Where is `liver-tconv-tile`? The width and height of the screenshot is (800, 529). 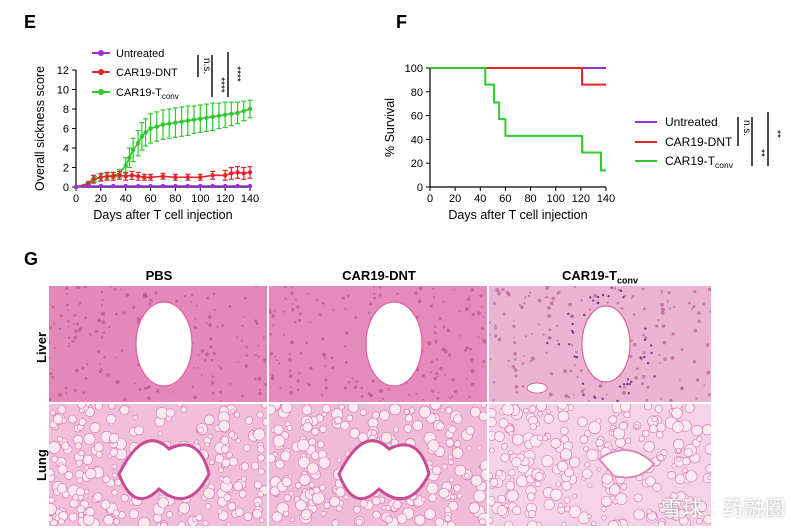
liver-tconv-tile is located at coordinates (600, 344).